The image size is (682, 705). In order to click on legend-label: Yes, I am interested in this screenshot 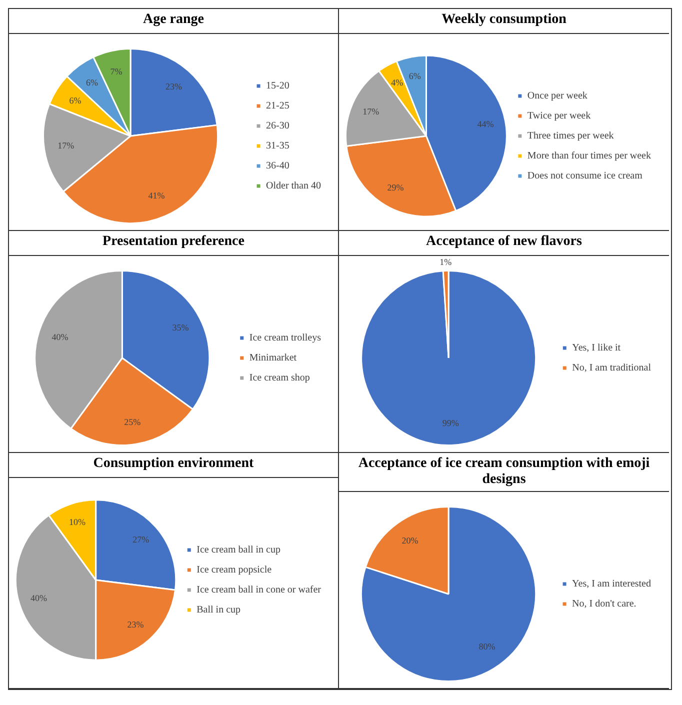, I will do `click(612, 584)`.